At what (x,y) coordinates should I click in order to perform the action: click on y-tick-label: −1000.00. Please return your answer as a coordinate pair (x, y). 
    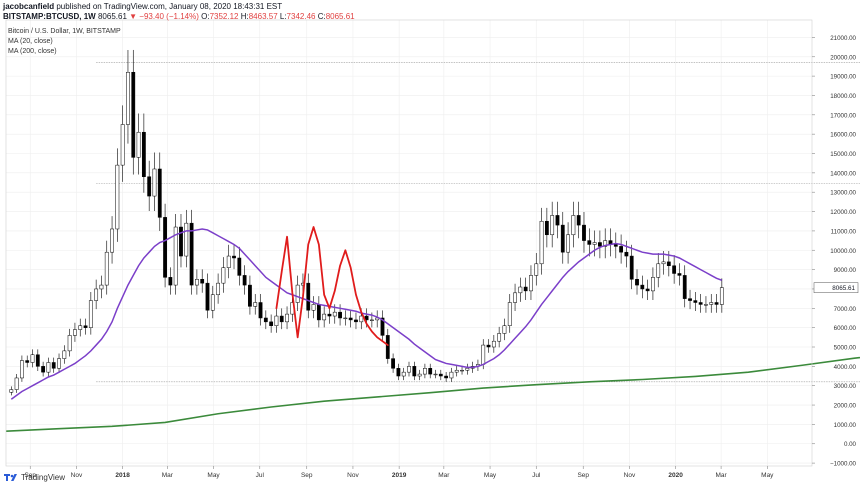
    Looking at the image, I should click on (843, 464).